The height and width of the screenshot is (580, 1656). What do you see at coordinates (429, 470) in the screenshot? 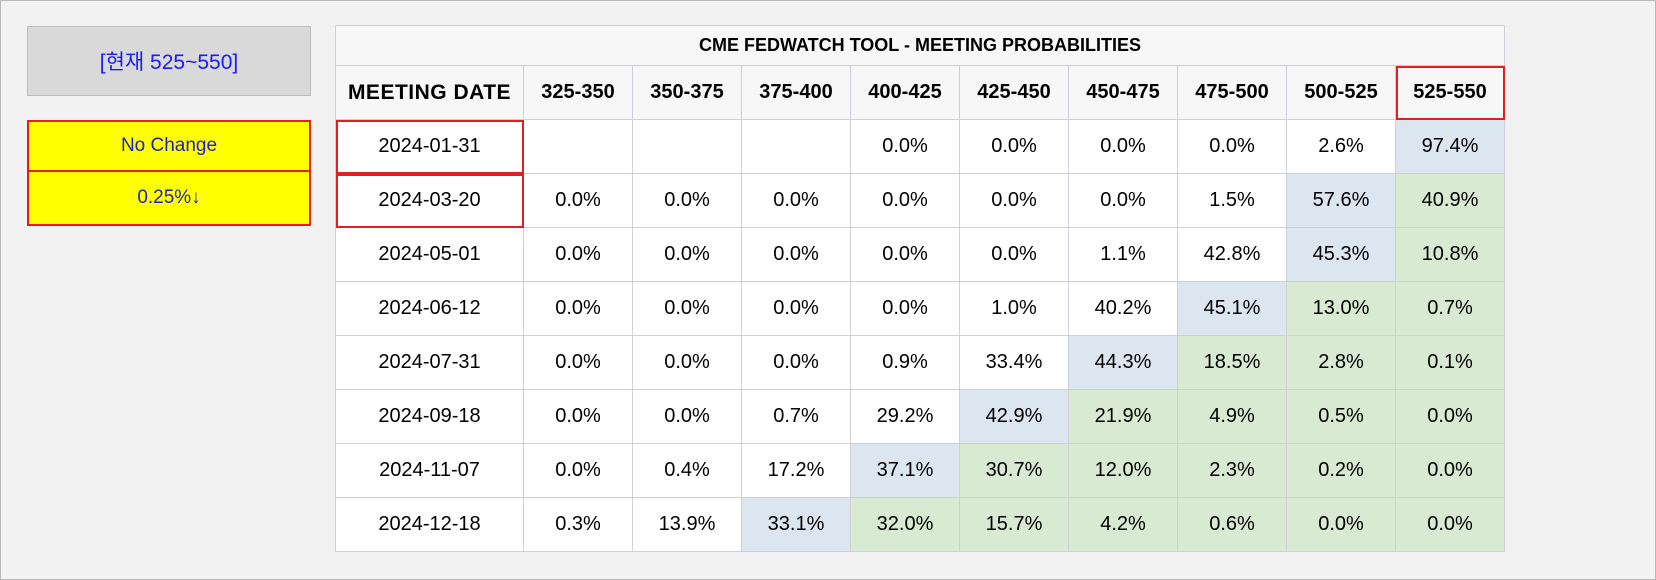
I see `meeting-date-cell: 2024-11-07` at bounding box center [429, 470].